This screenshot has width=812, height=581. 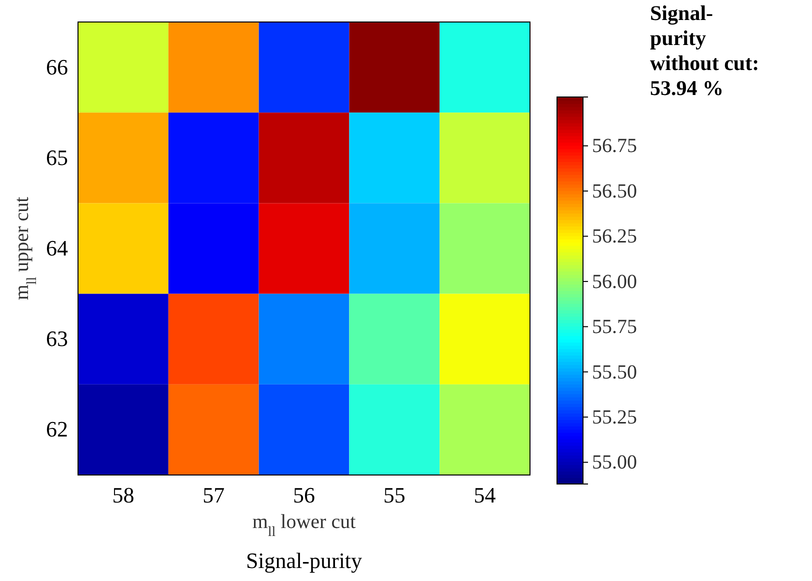 What do you see at coordinates (304, 560) in the screenshot?
I see `text: Signal-purity` at bounding box center [304, 560].